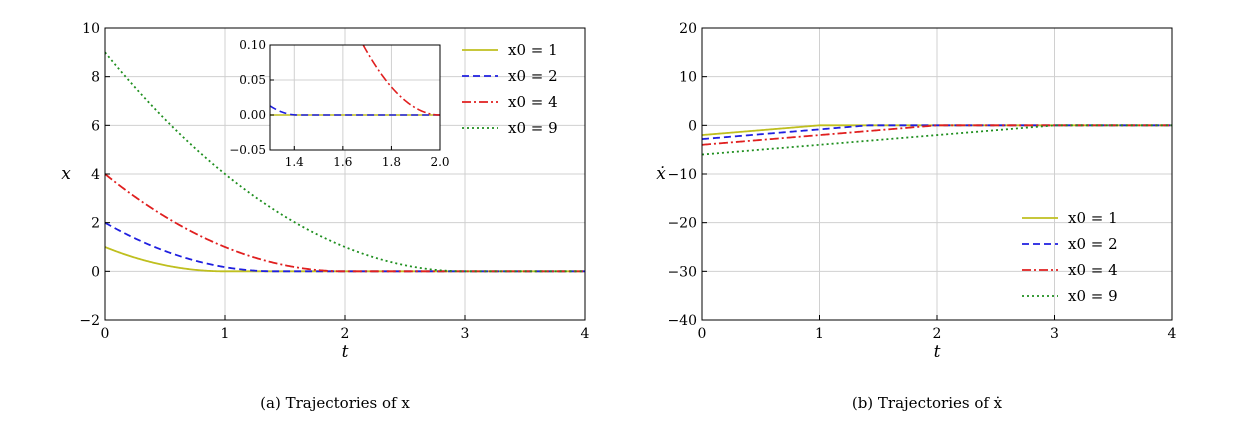 The width and height of the screenshot is (1257, 435). What do you see at coordinates (342, 162) in the screenshot?
I see `inset-x-tick-label: 1.6` at bounding box center [342, 162].